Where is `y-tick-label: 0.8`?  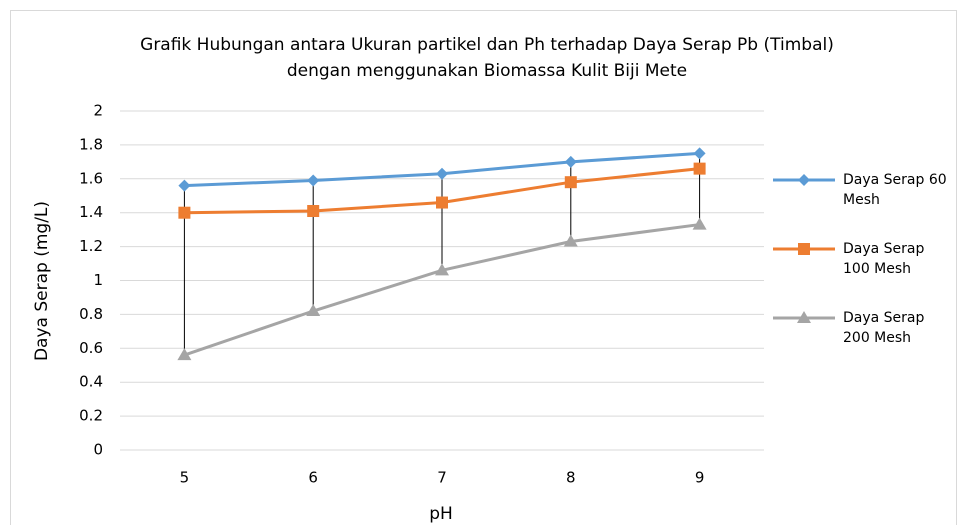 y-tick-label: 0.8 is located at coordinates (91, 314).